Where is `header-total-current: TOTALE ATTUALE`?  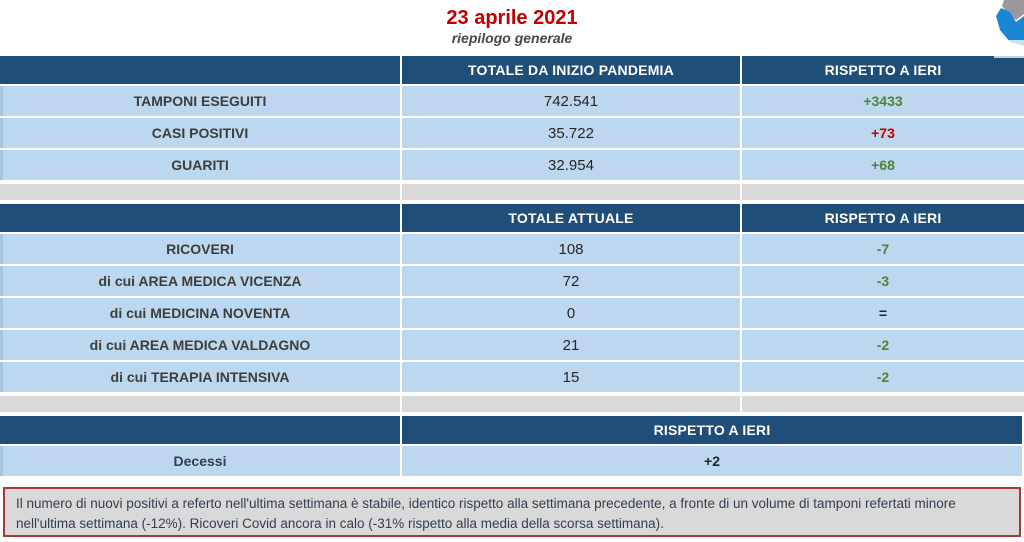 header-total-current: TOTALE ATTUALE is located at coordinates (571, 218).